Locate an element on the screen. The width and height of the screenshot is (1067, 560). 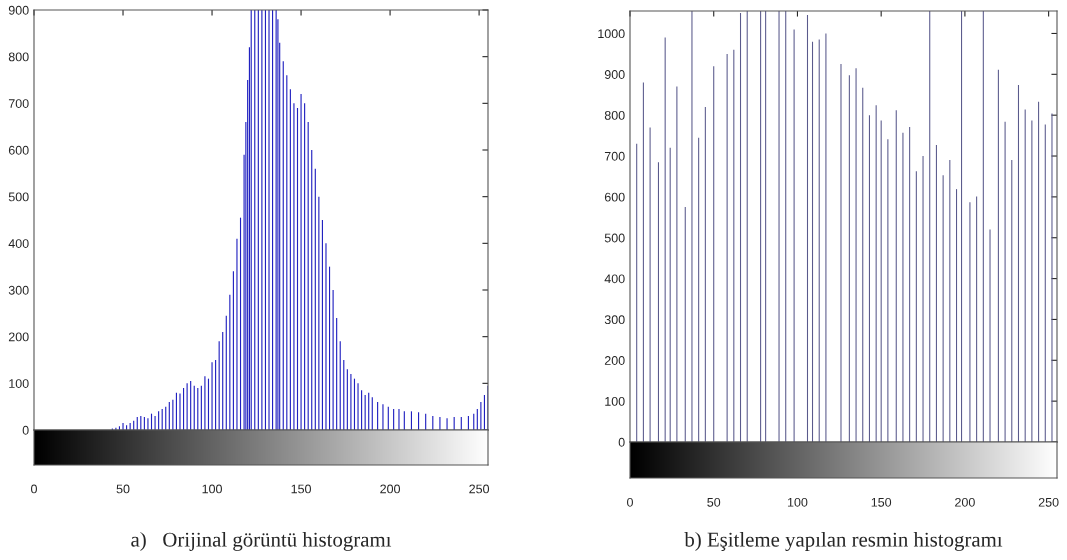
x-axis-title: b) Eşitleme yapılan resmin histogramı is located at coordinates (843, 541).